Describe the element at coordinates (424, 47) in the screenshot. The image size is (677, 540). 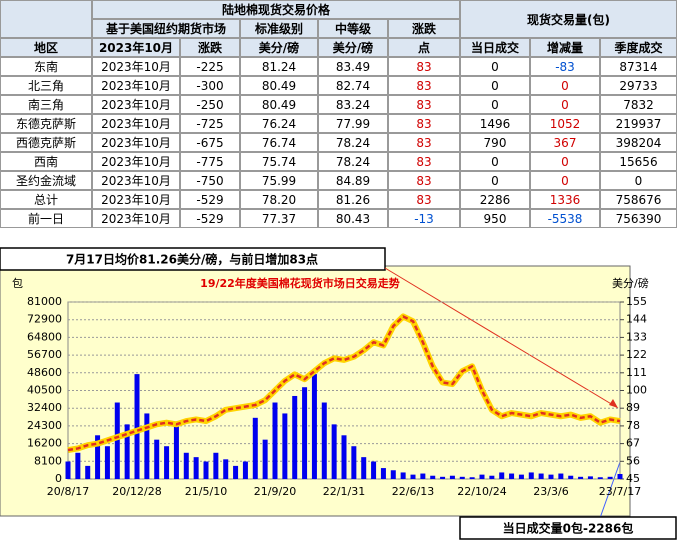
I see `column-header: 点` at that location.